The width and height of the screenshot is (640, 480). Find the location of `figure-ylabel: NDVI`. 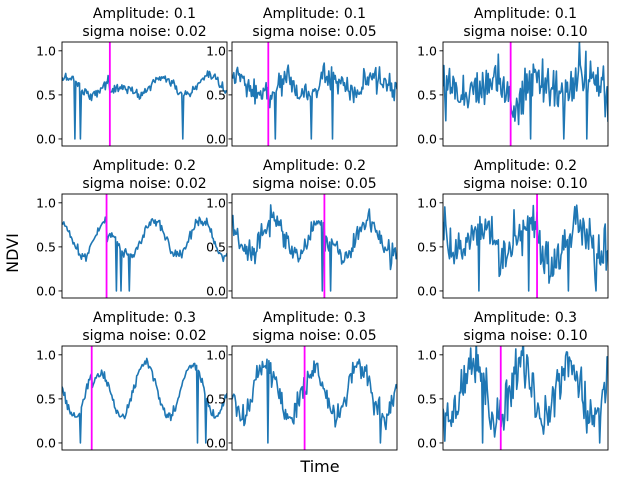

figure-ylabel: NDVI is located at coordinates (12, 253).